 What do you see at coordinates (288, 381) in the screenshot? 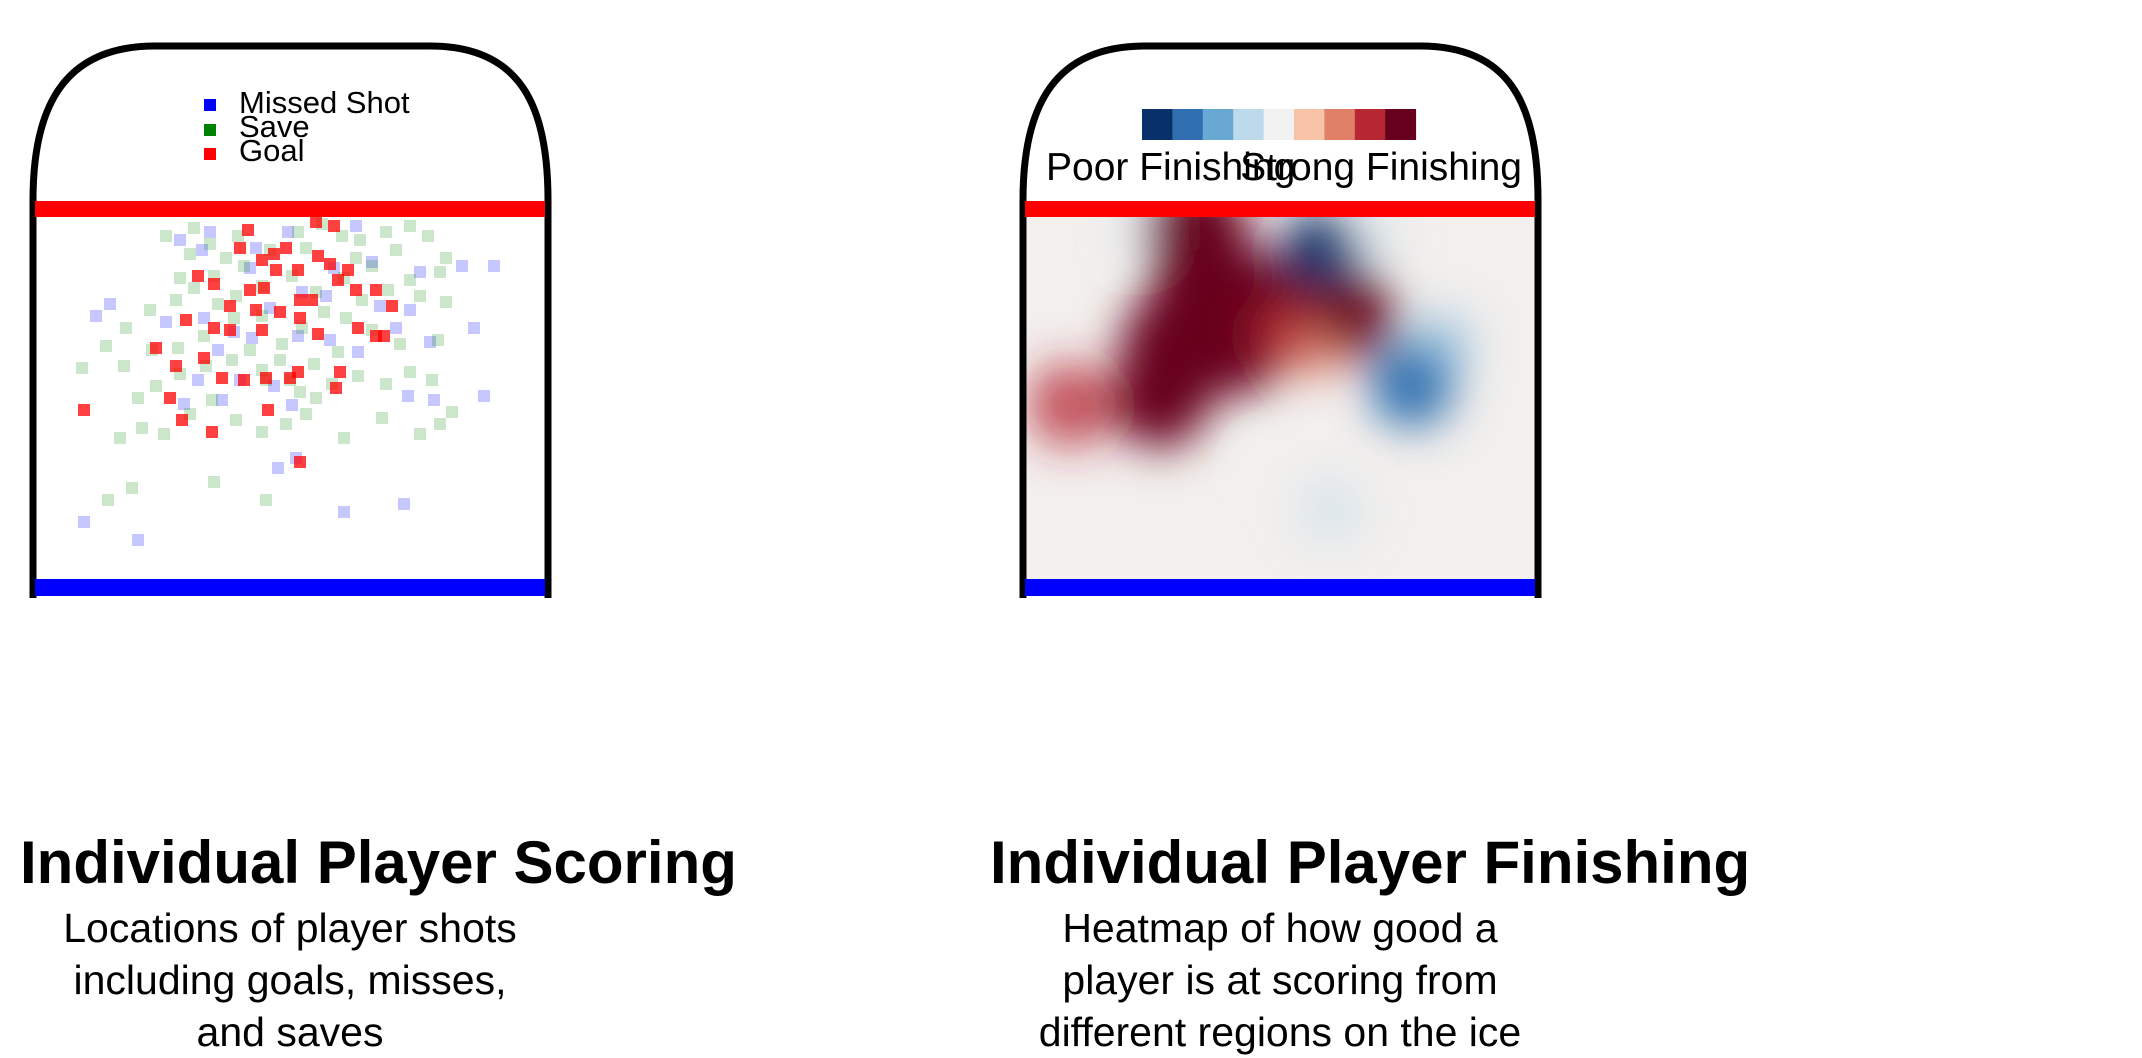
I see `shot-markers` at bounding box center [288, 381].